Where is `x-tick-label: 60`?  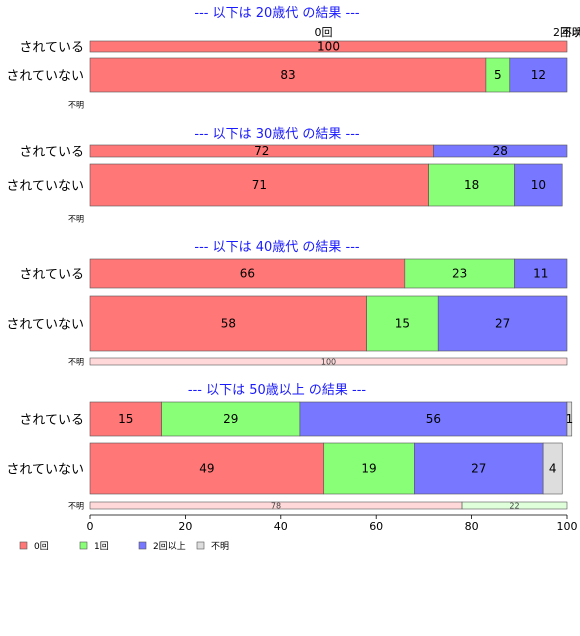 x-tick-label: 60 is located at coordinates (376, 526).